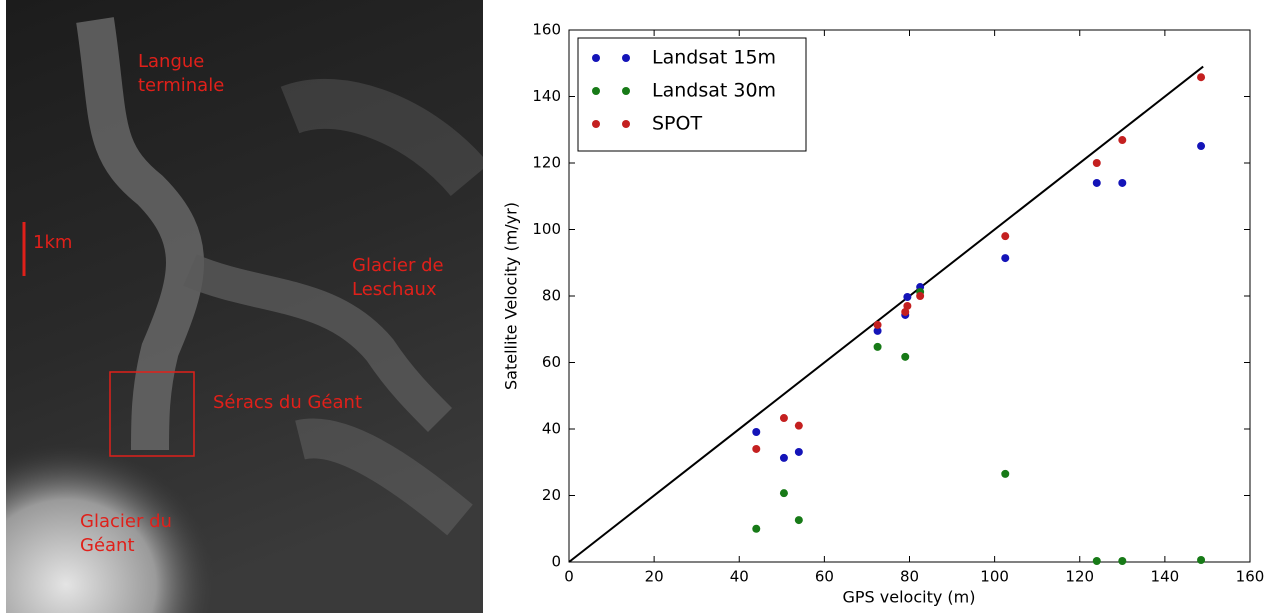 Image resolution: width=1282 pixels, height=613 pixels. Describe the element at coordinates (171, 61) in the screenshot. I see `image-label: Langue` at that location.